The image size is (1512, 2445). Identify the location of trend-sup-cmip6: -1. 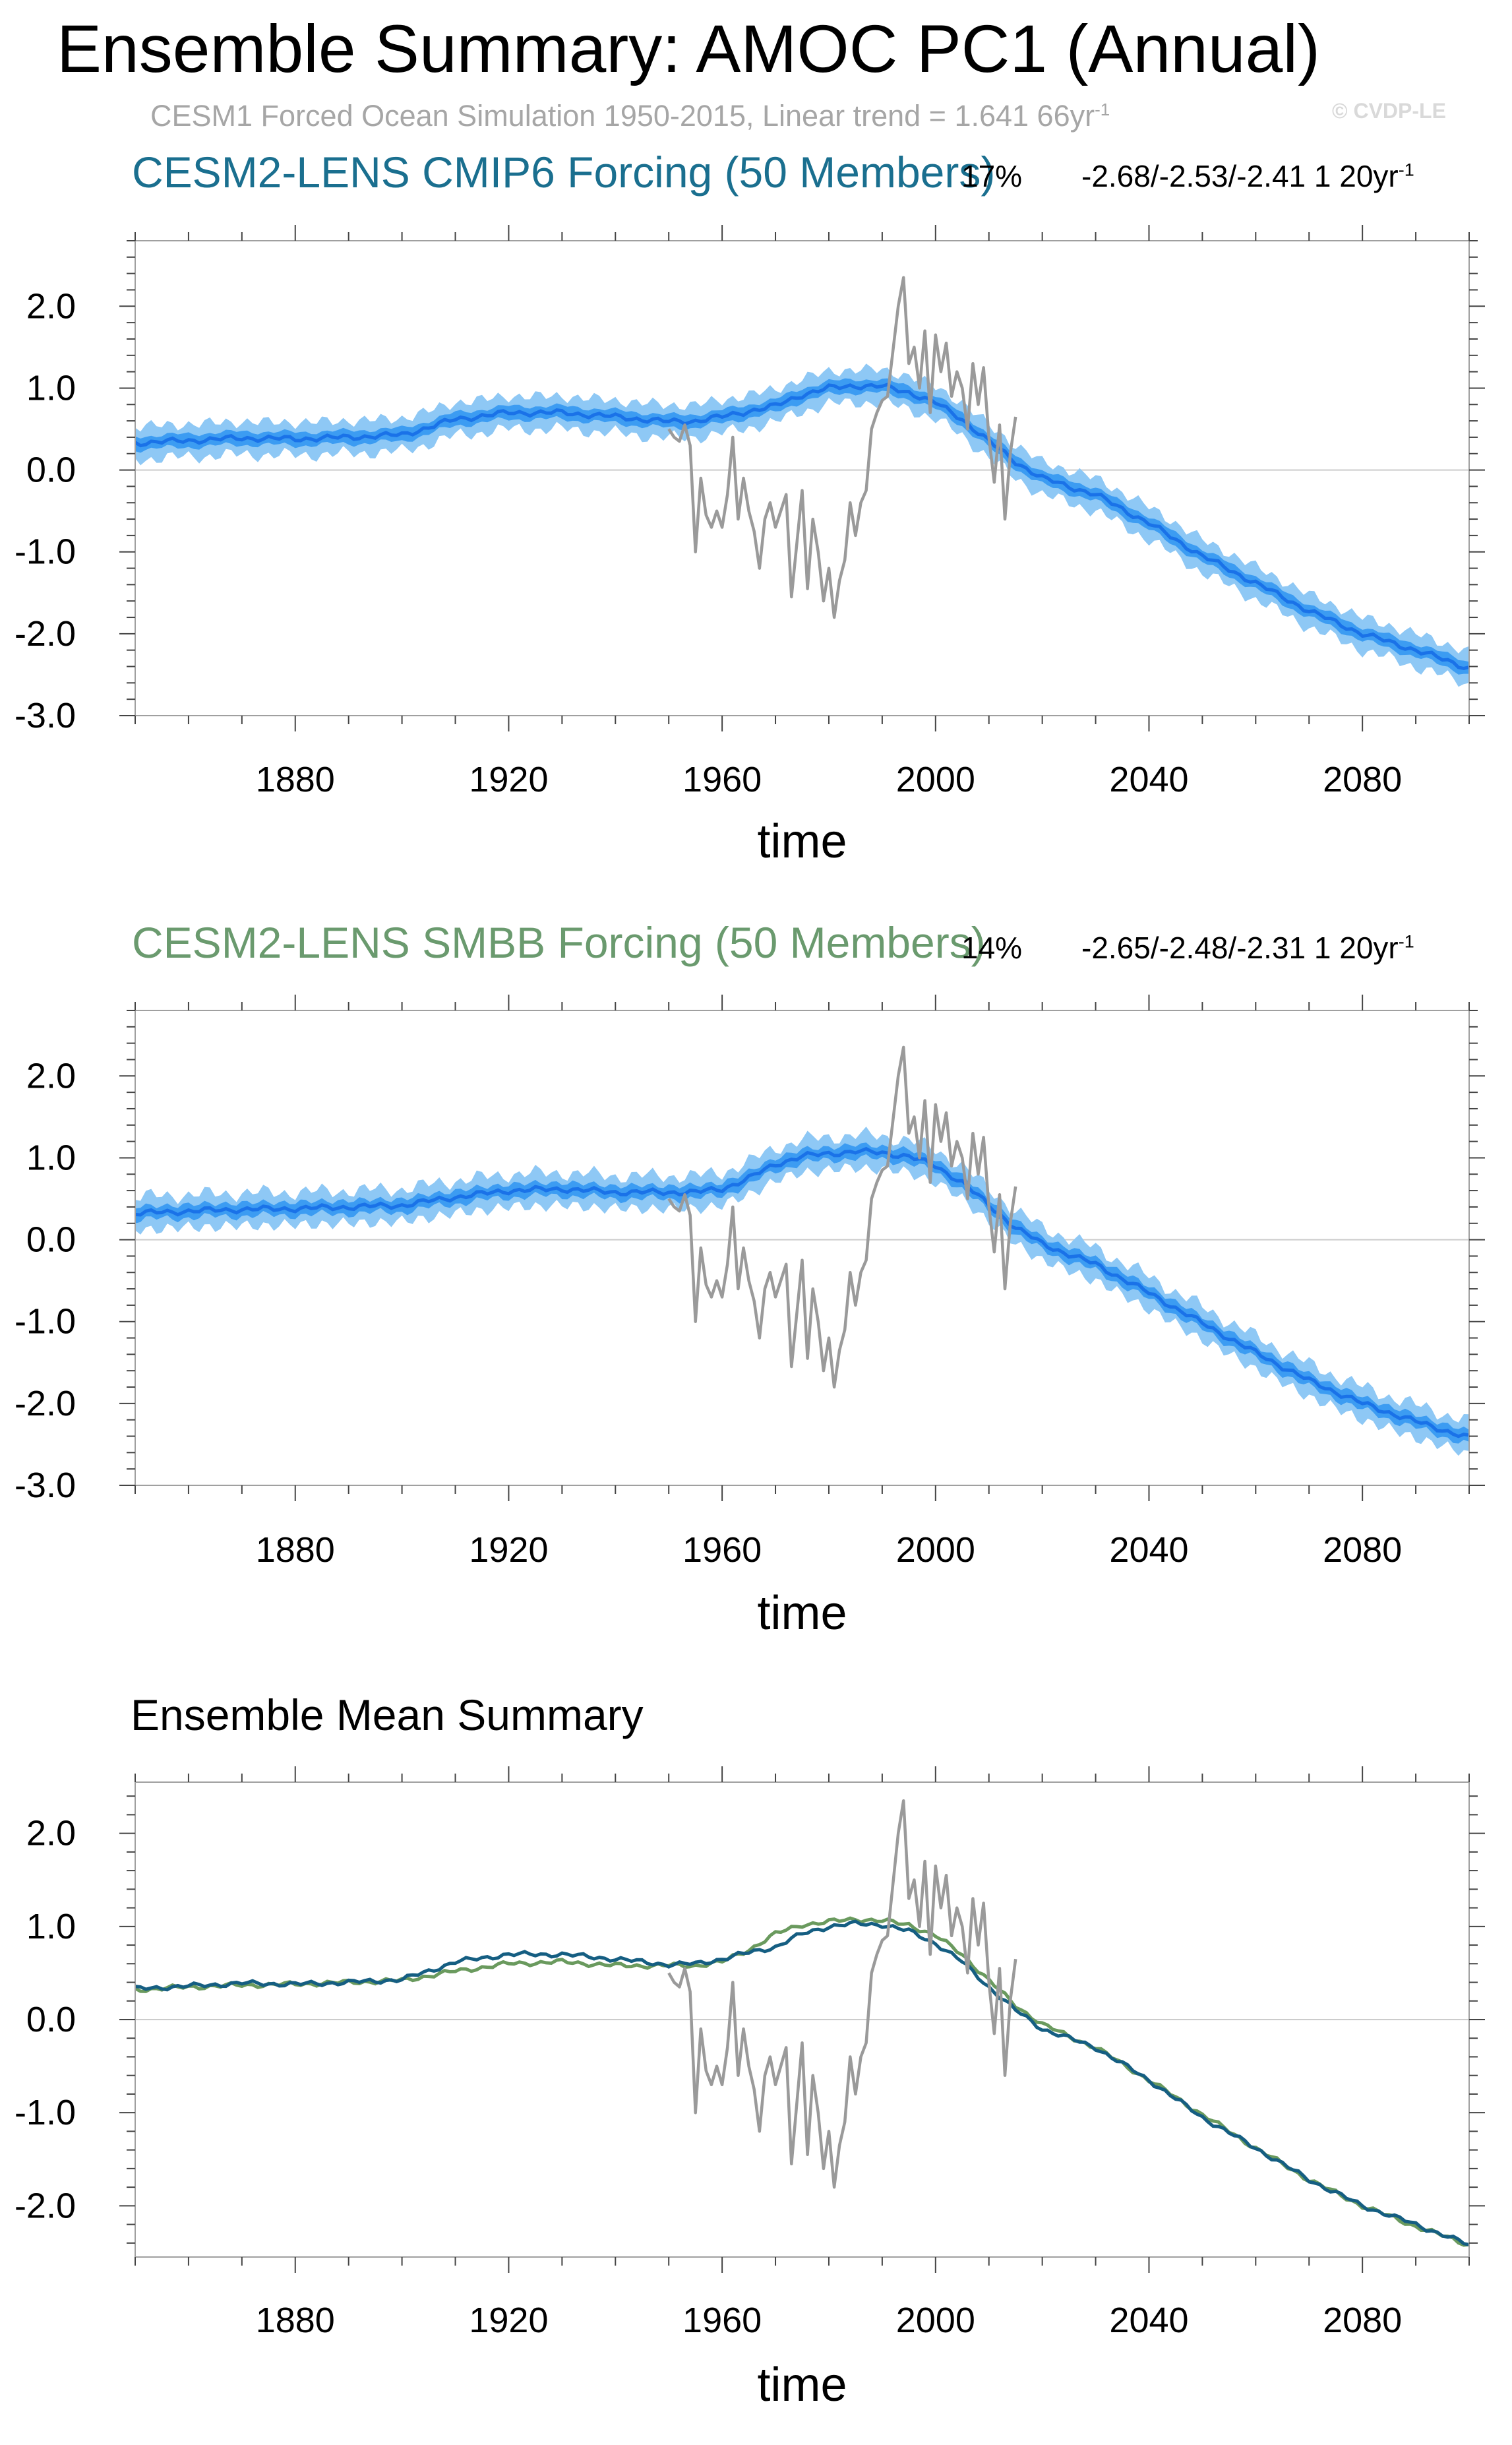
(1406, 170).